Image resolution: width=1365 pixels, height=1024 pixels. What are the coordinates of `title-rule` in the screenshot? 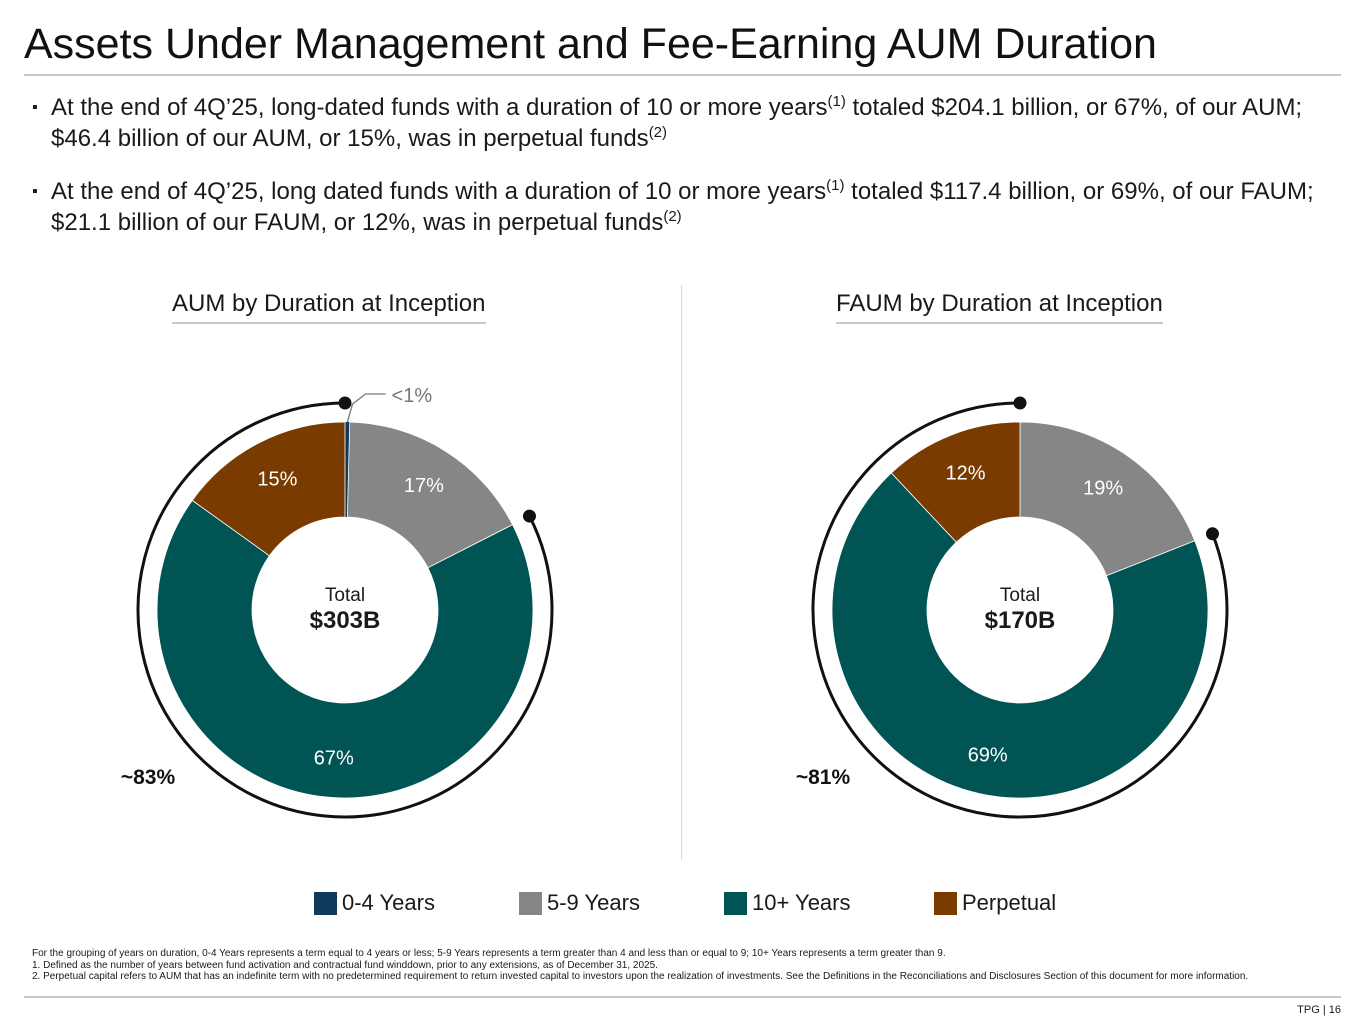 It's located at (682, 75).